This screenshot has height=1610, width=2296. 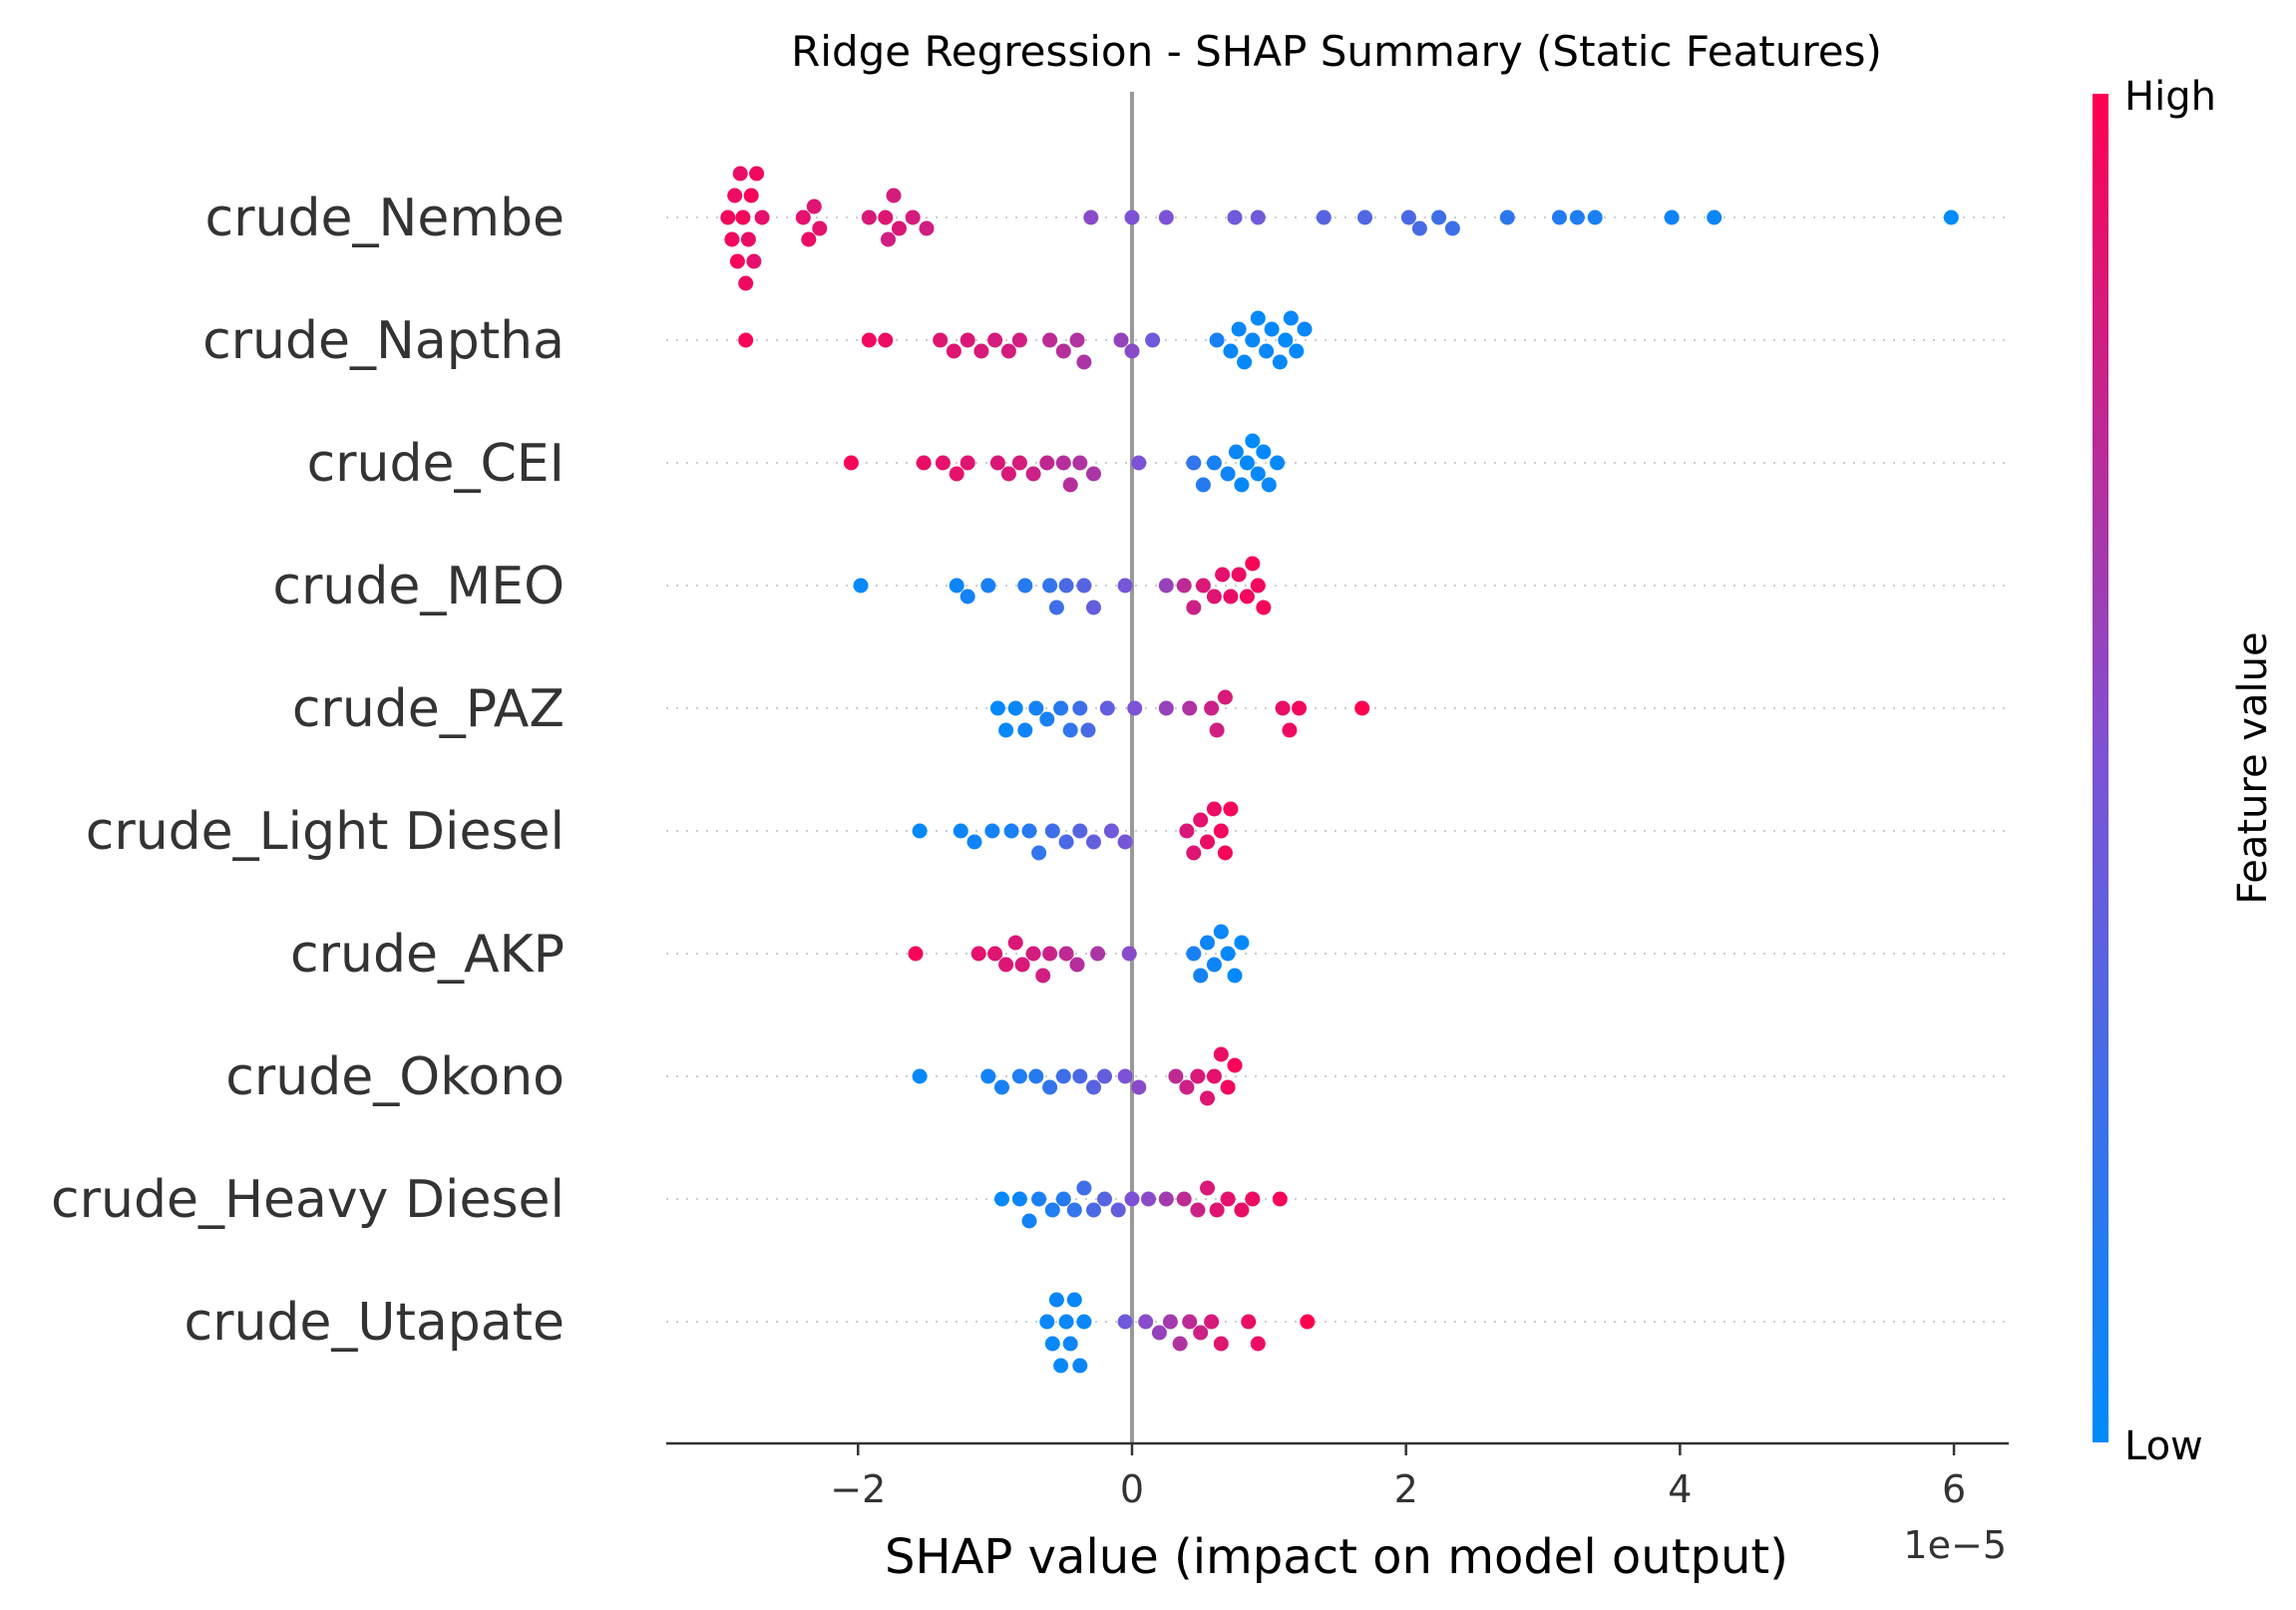 What do you see at coordinates (1955, 1545) in the screenshot?
I see `x-offset-text: 1e−5` at bounding box center [1955, 1545].